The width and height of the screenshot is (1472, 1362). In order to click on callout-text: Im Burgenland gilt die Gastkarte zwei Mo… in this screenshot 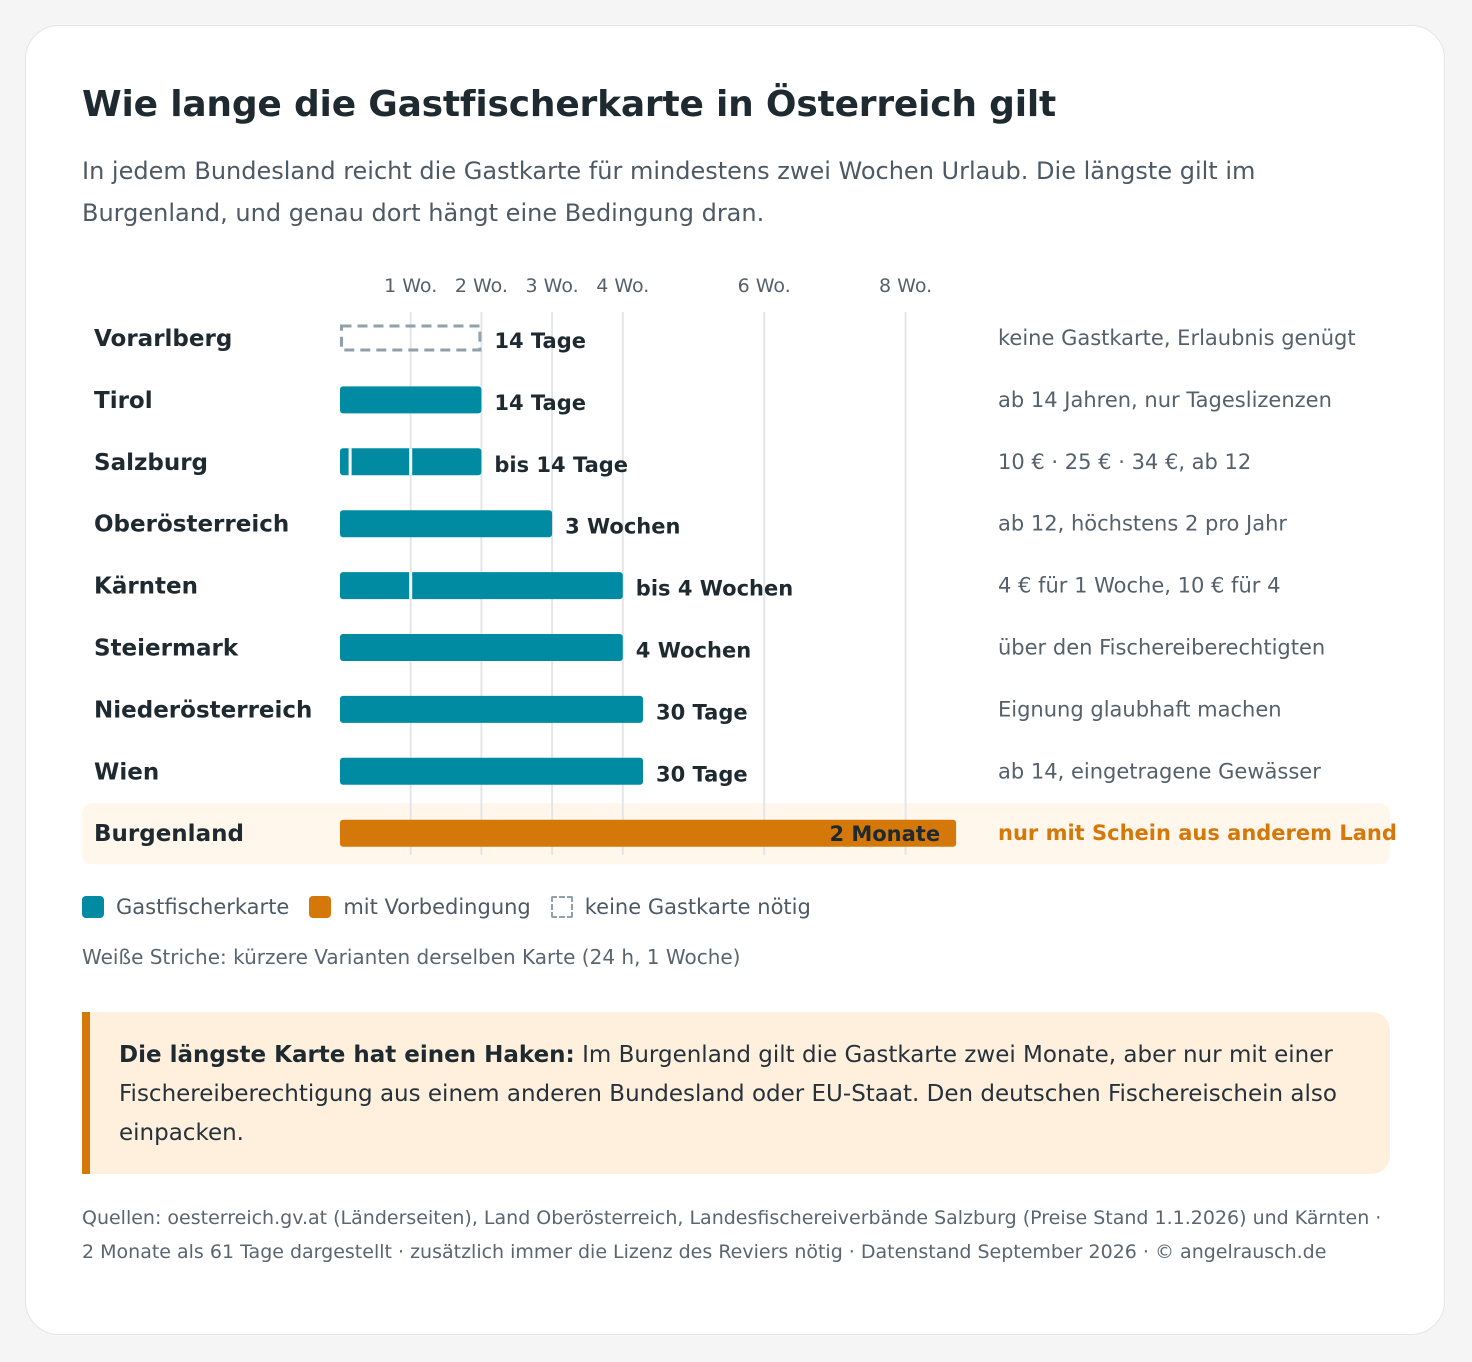, I will do `click(728, 1094)`.